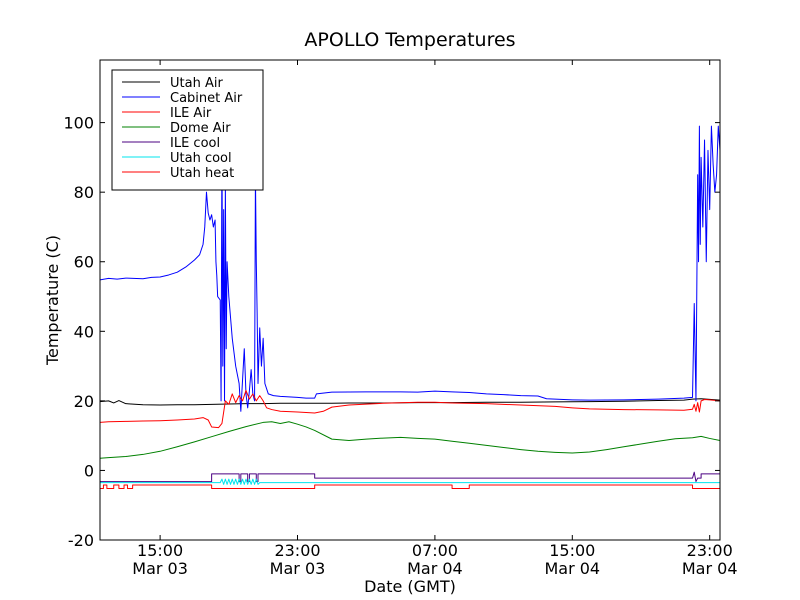 The image size is (800, 600). I want to click on legend-box, so click(187, 130).